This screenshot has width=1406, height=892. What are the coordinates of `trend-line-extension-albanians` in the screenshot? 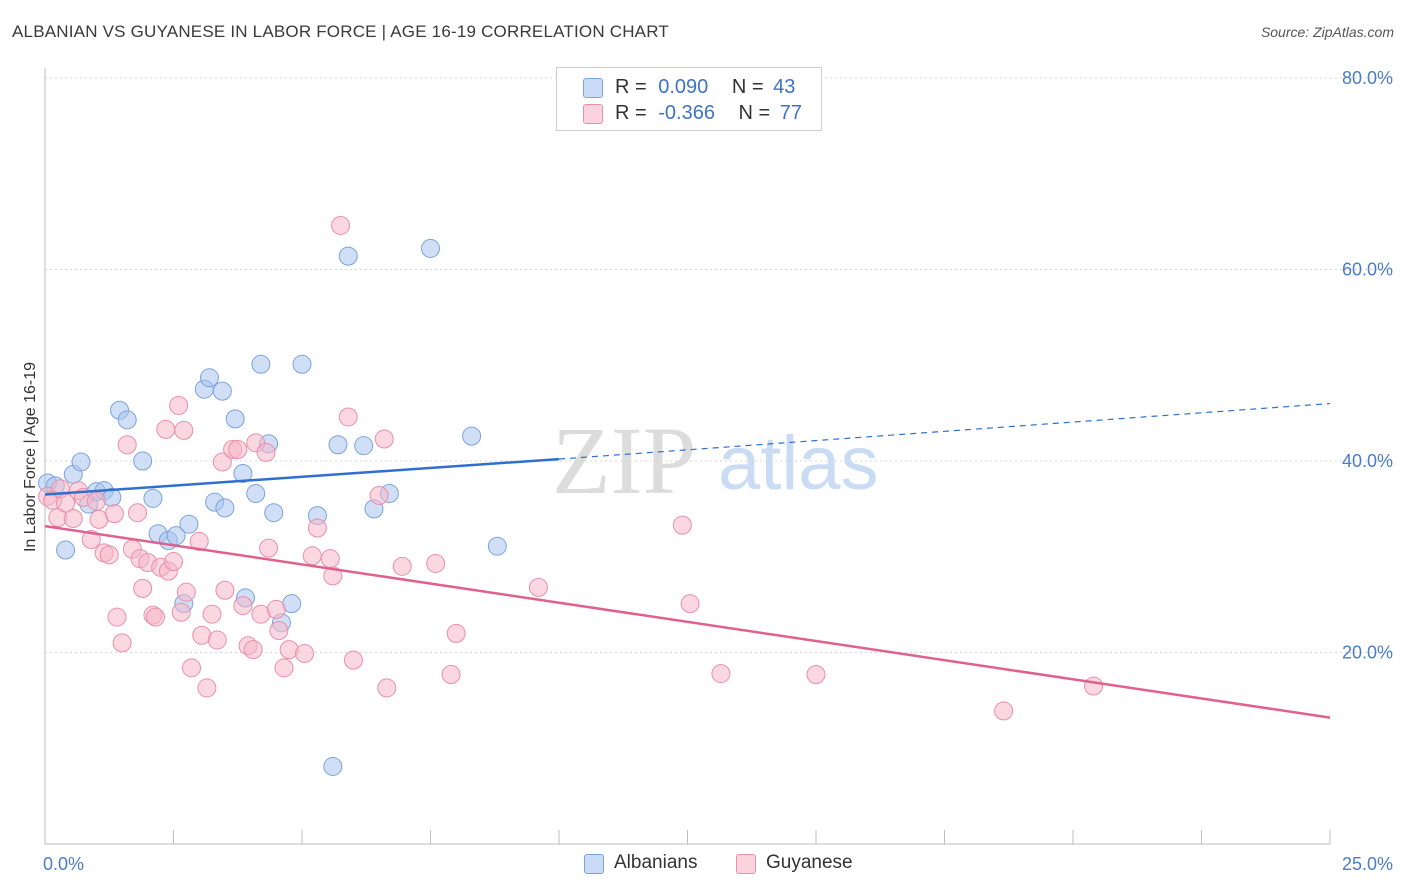 It's located at (944, 431).